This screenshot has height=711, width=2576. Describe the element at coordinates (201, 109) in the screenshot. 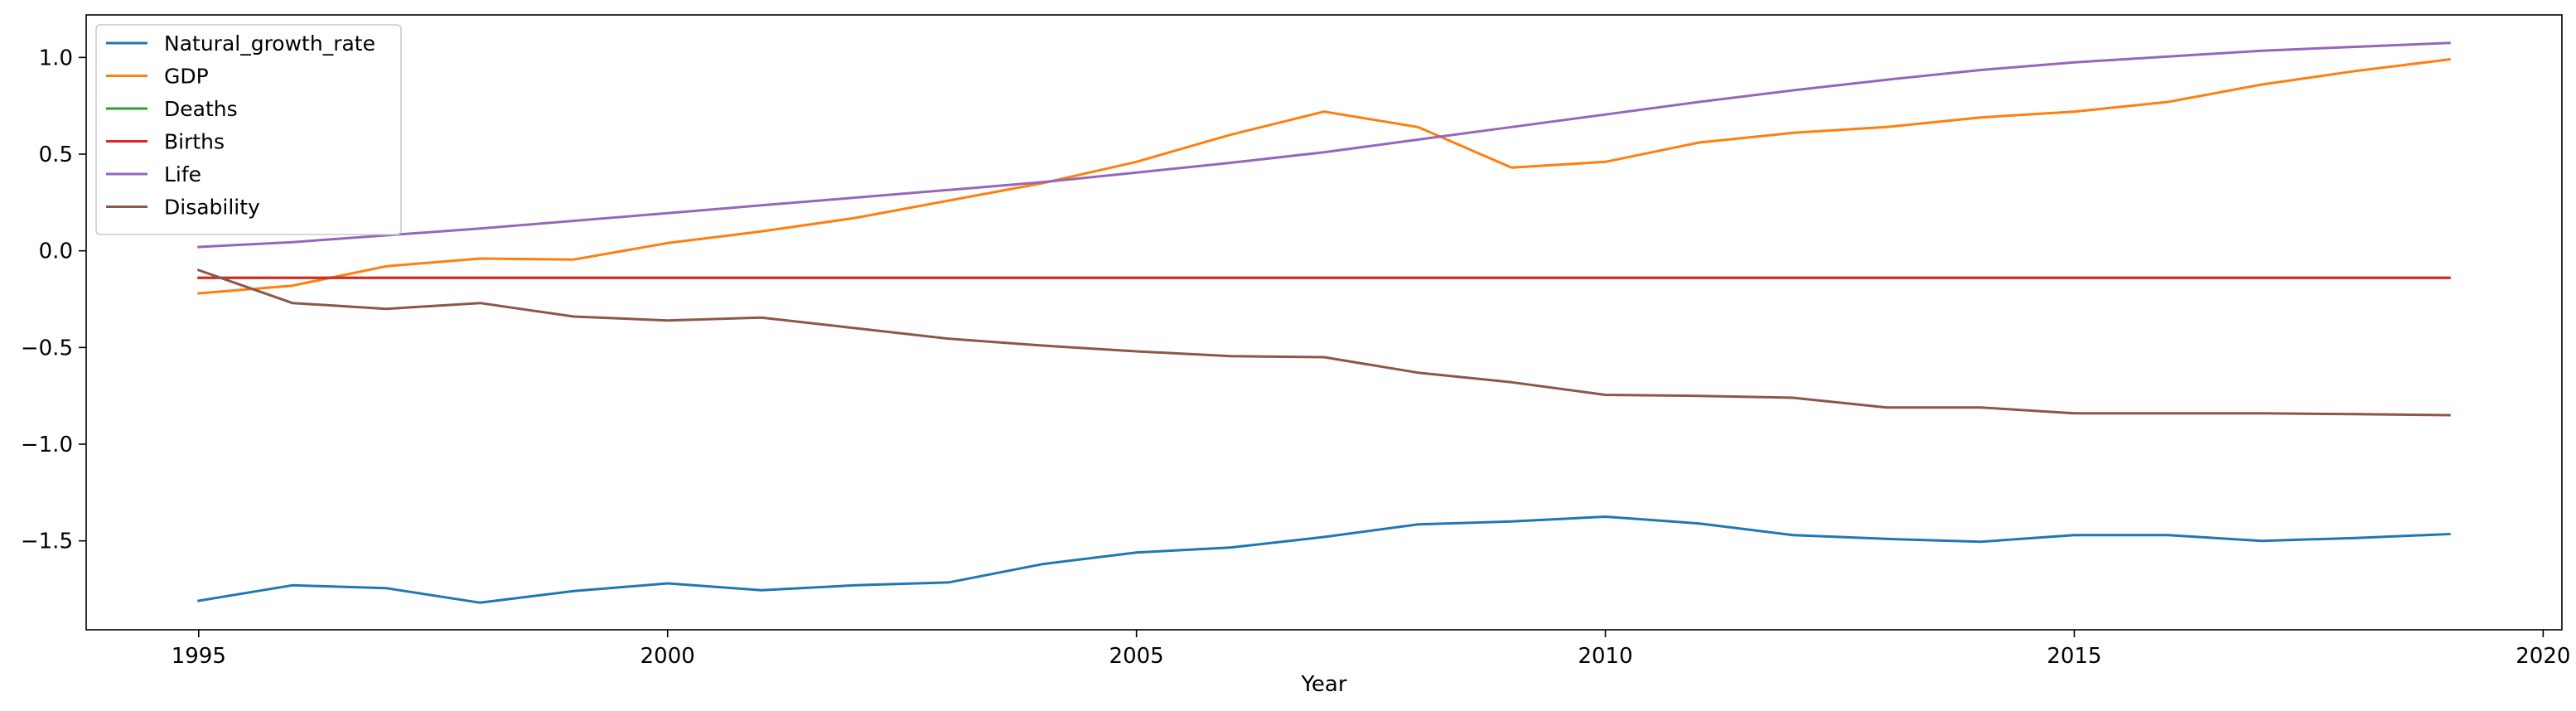

I see `legend-label-2: Deaths` at that location.